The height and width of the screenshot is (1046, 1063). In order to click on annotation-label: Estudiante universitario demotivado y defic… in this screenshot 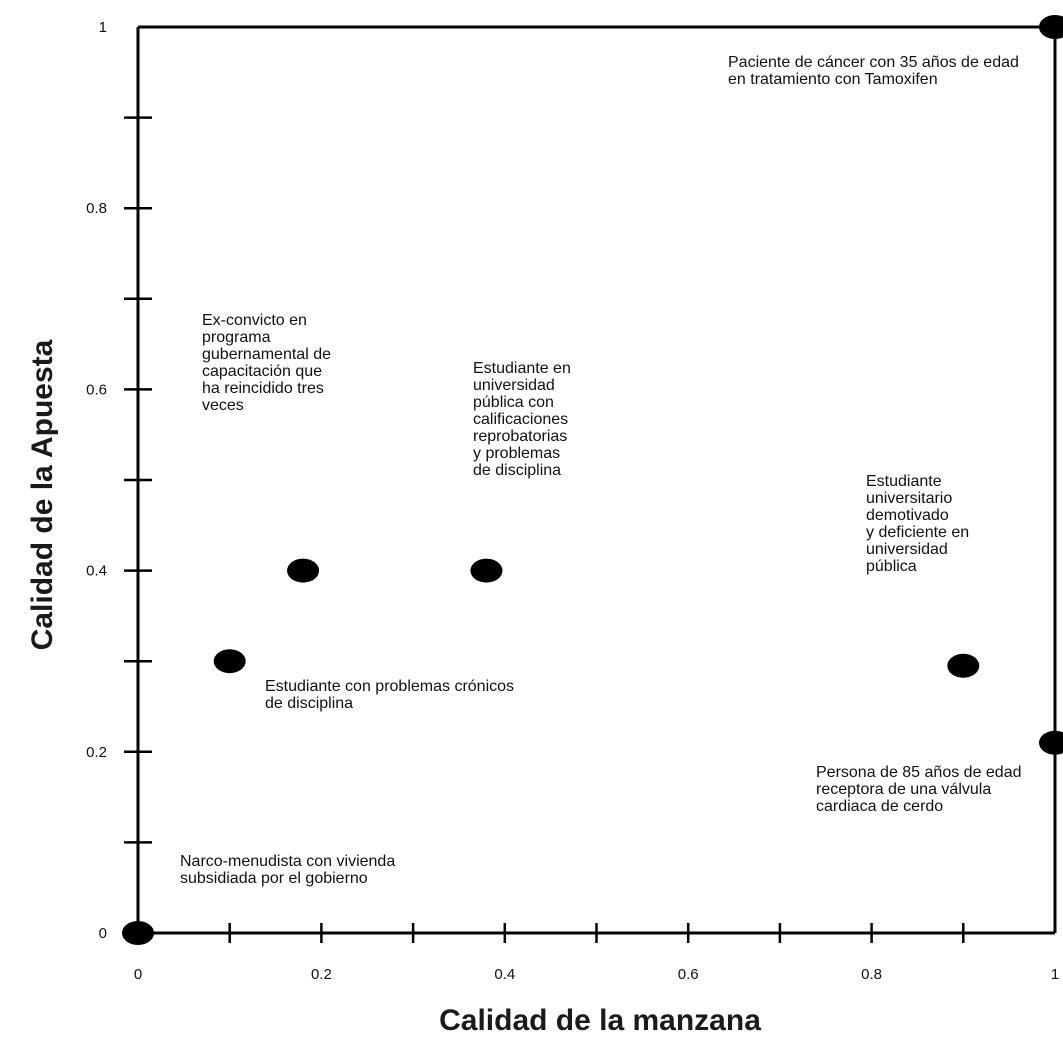, I will do `click(917, 524)`.